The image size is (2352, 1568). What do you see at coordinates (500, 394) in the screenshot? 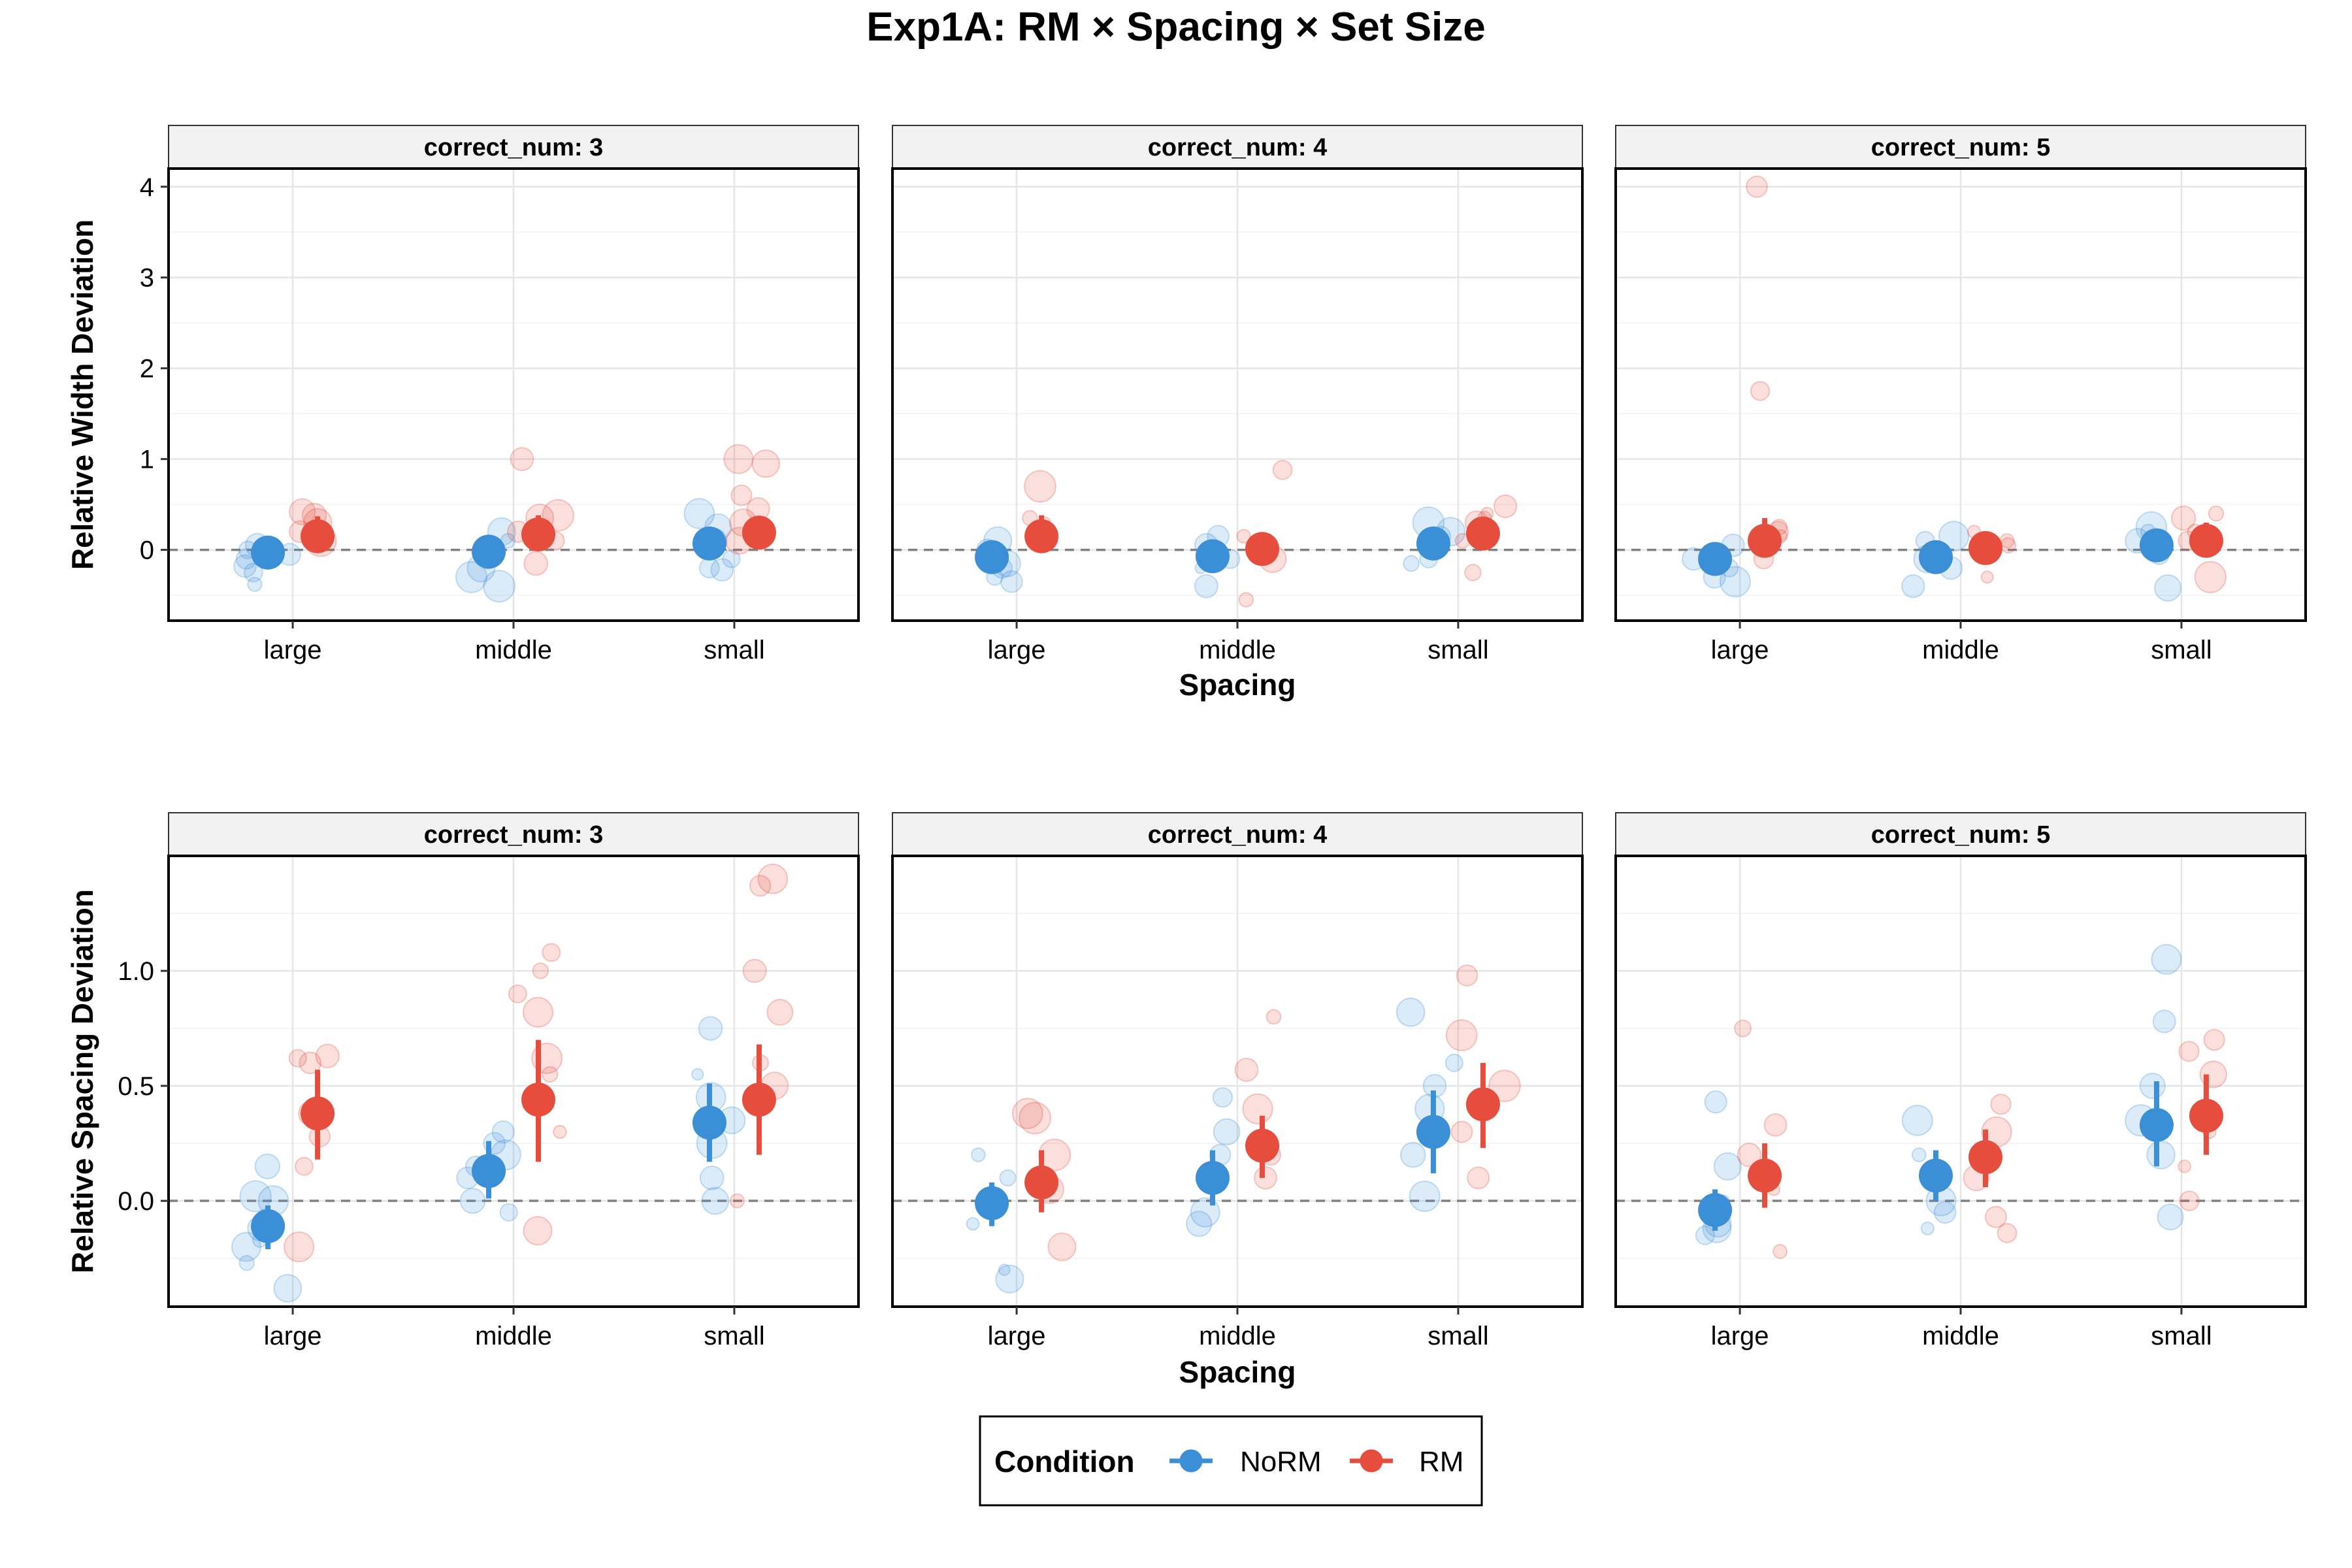
I see `facet-panel: correct_num: 3 large middle small 0 1 2 3 4` at bounding box center [500, 394].